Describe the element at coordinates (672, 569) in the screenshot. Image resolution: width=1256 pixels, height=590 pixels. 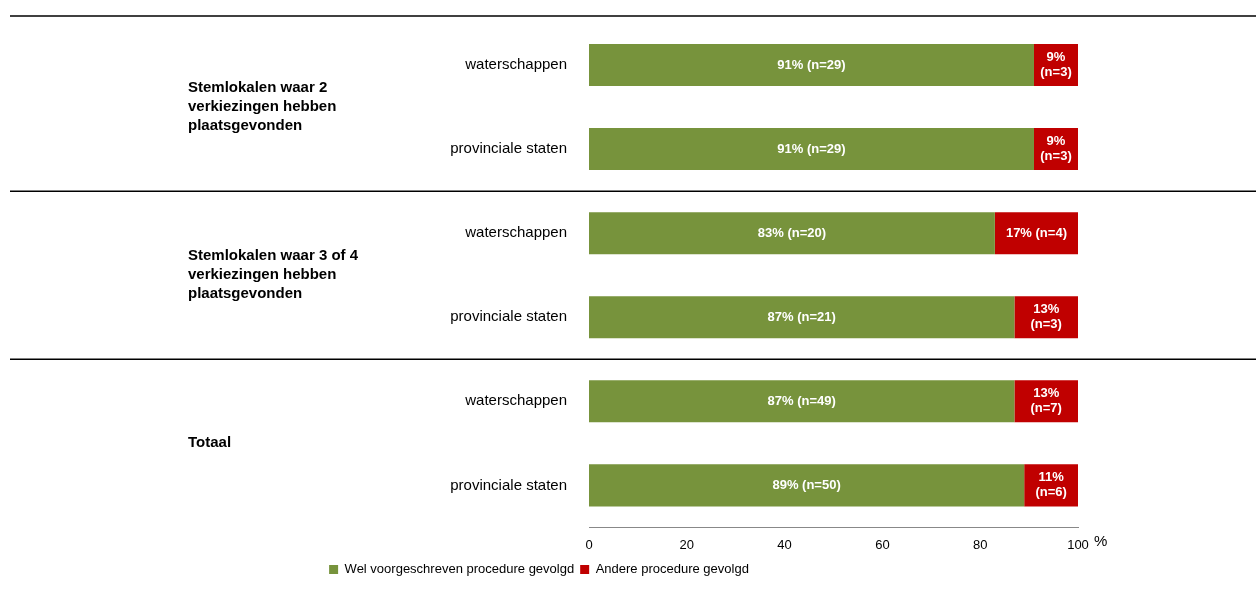
I see `legend-label: Andere procedure gevolgd` at that location.